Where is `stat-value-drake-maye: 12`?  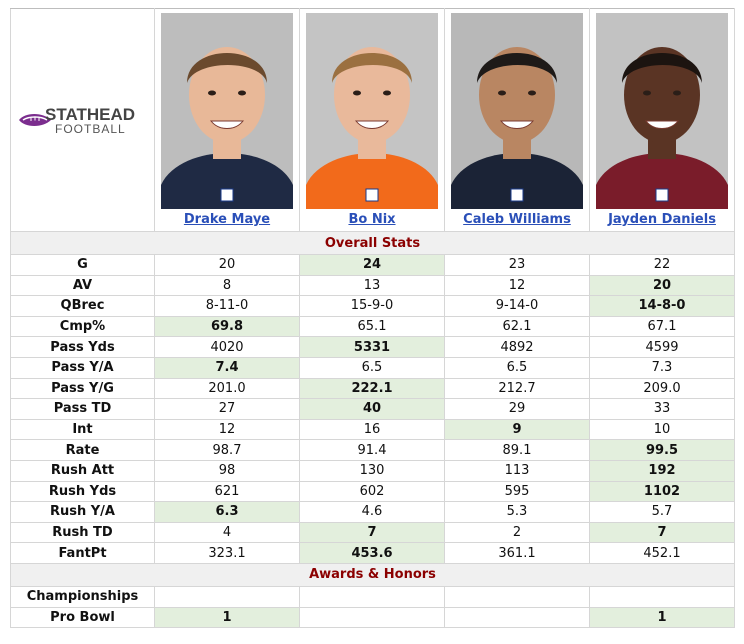
stat-value-drake-maye: 12 is located at coordinates (227, 429).